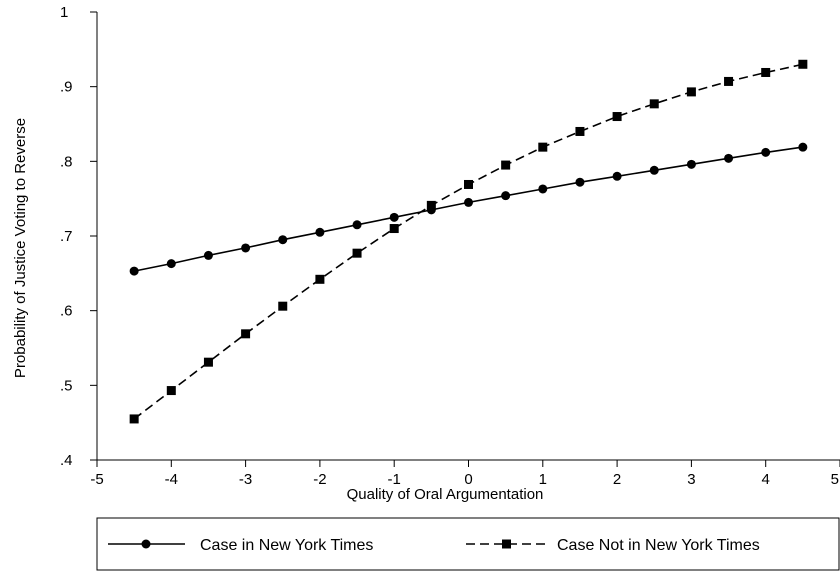 The width and height of the screenshot is (840, 584). What do you see at coordinates (96, 479) in the screenshot?
I see `x-tick-label: -5` at bounding box center [96, 479].